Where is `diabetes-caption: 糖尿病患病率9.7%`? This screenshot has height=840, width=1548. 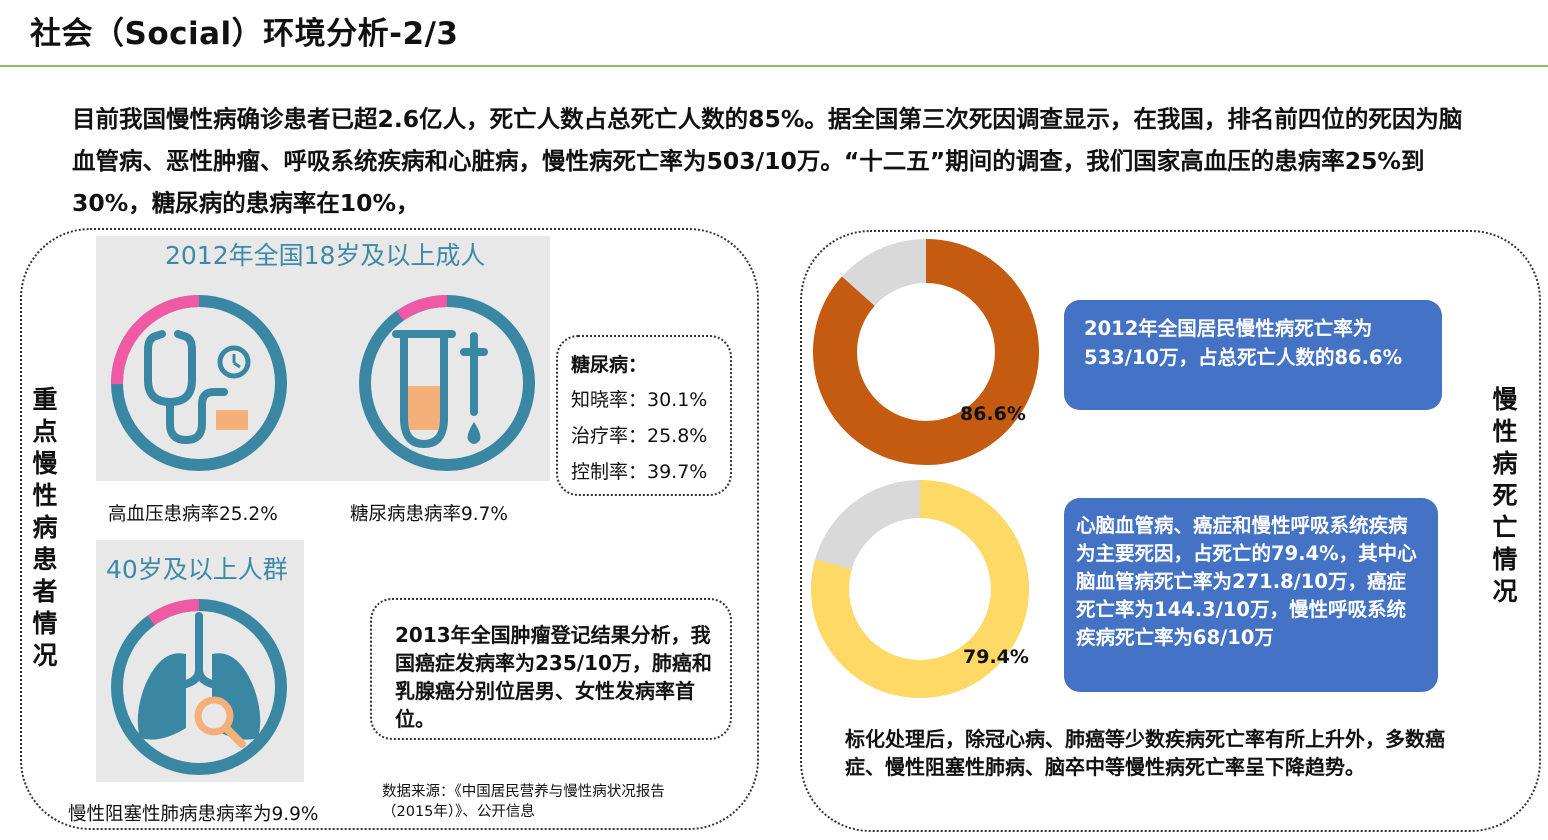 diabetes-caption: 糖尿病患病率9.7% is located at coordinates (429, 514).